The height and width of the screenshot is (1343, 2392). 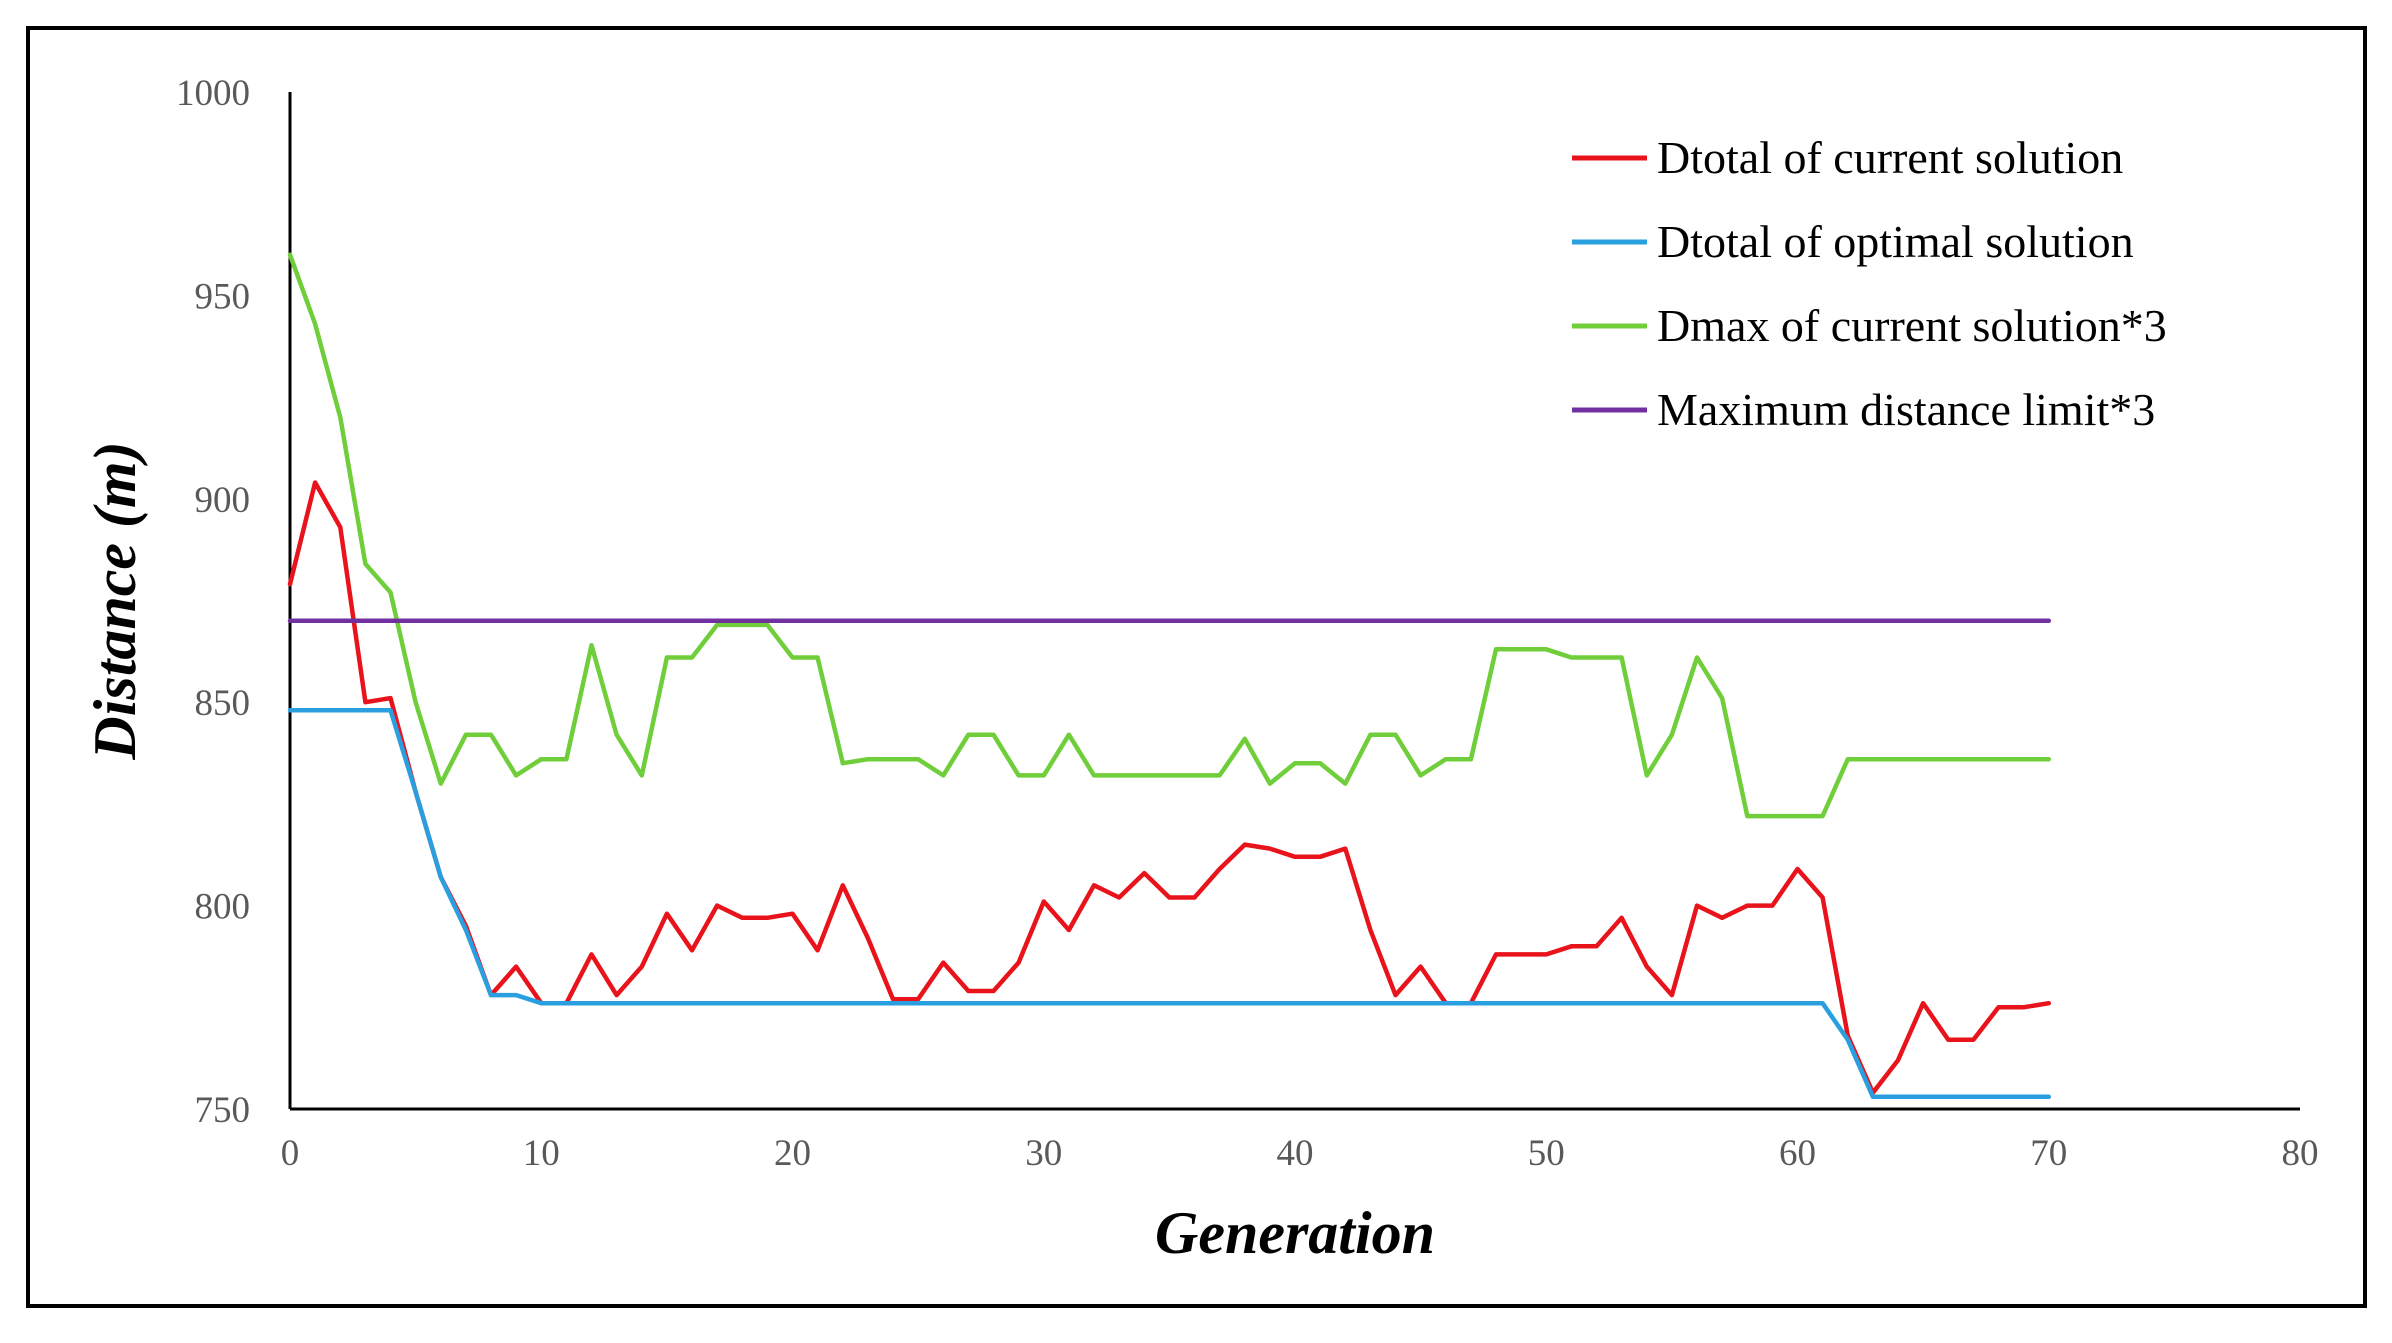 I want to click on x-tick-label: 80, so click(x=2300, y=1153).